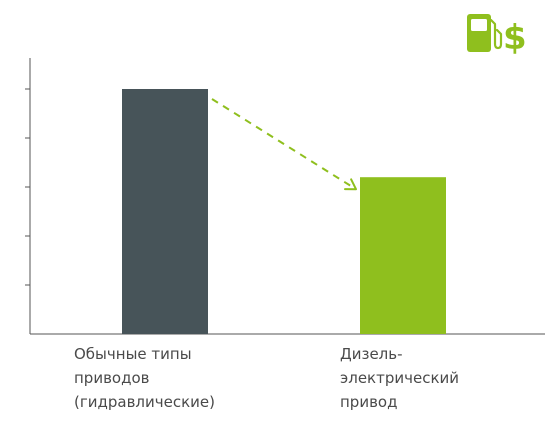  I want to click on category-label-line: электрический, so click(400, 378).